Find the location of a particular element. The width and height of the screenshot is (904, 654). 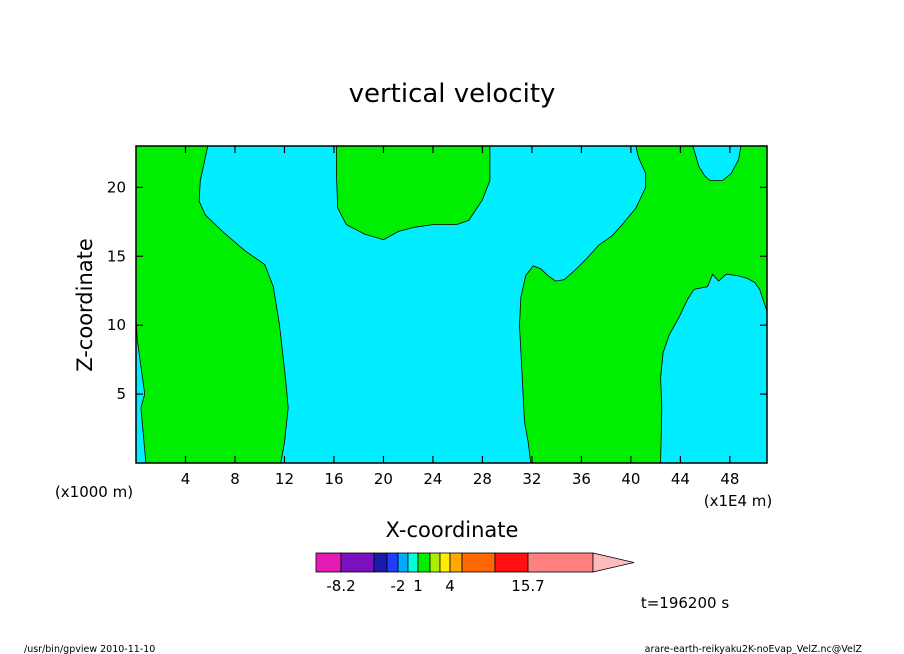

footer-left: /usr/bin/gpview 2010-11-10 is located at coordinates (89, 649).